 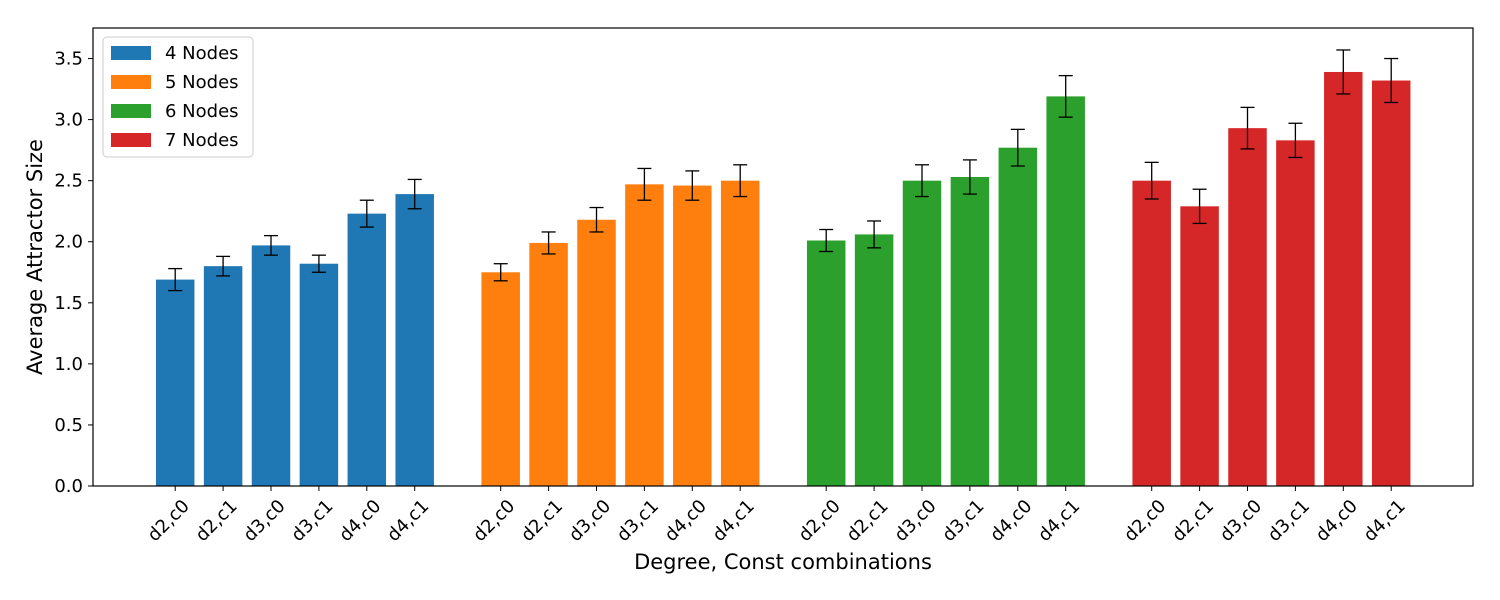 I want to click on bar-6-nodes-d2-c1, so click(x=874, y=360).